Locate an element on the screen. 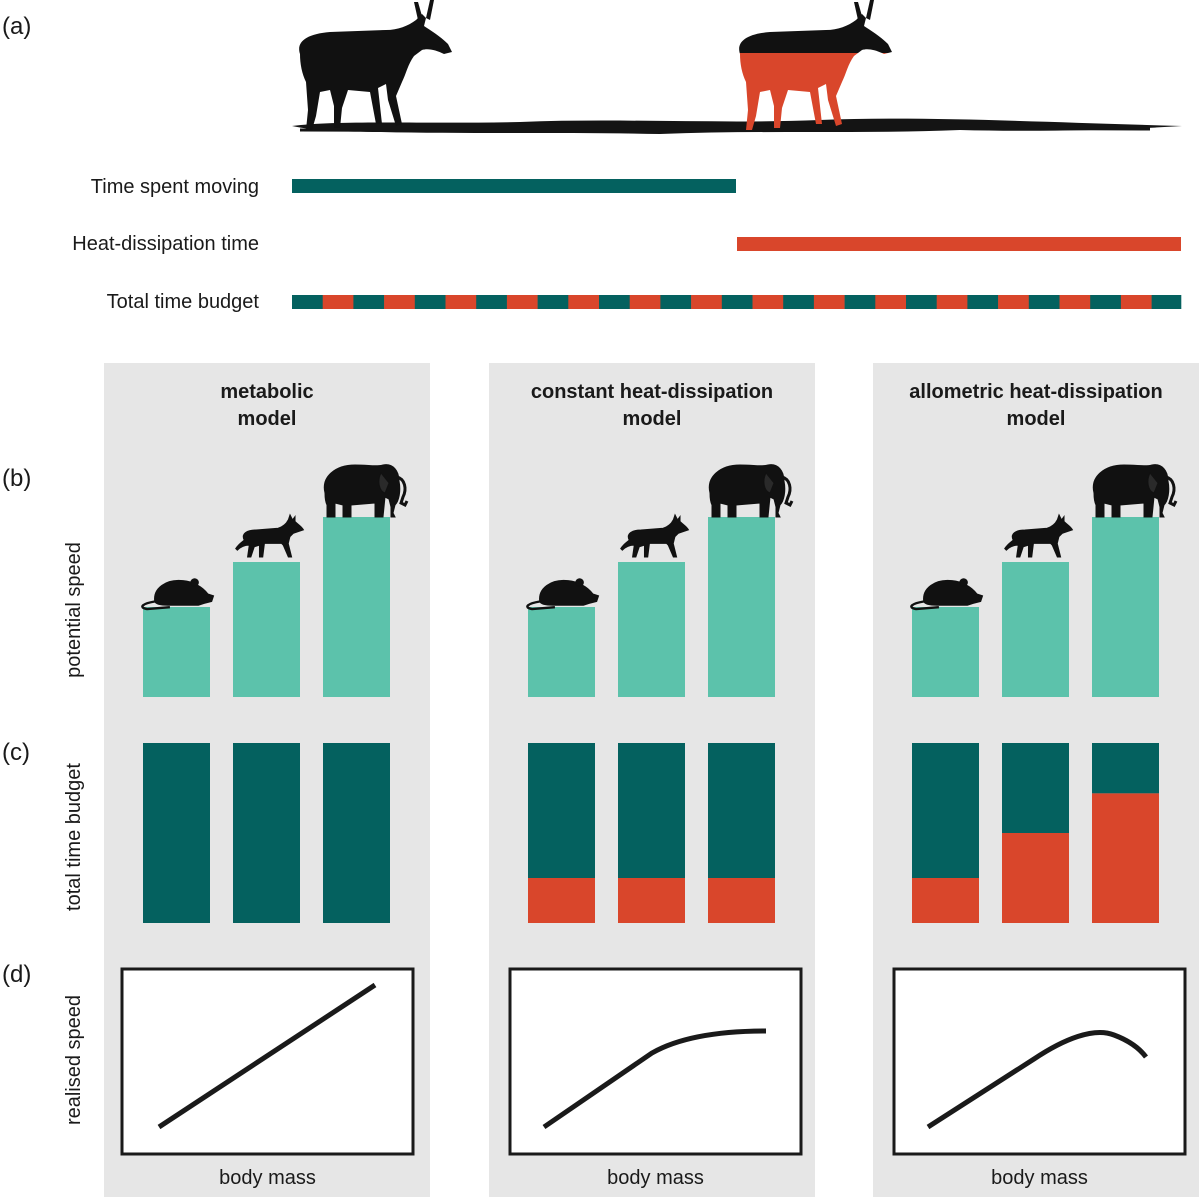 The height and width of the screenshot is (1197, 1200). model-title-allometric-line2: model is located at coordinates (1036, 419).